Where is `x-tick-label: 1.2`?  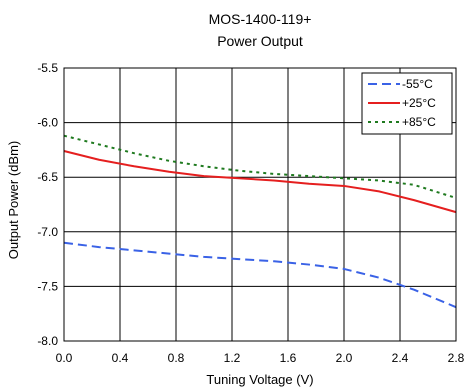
x-tick-label: 1.2 is located at coordinates (232, 358).